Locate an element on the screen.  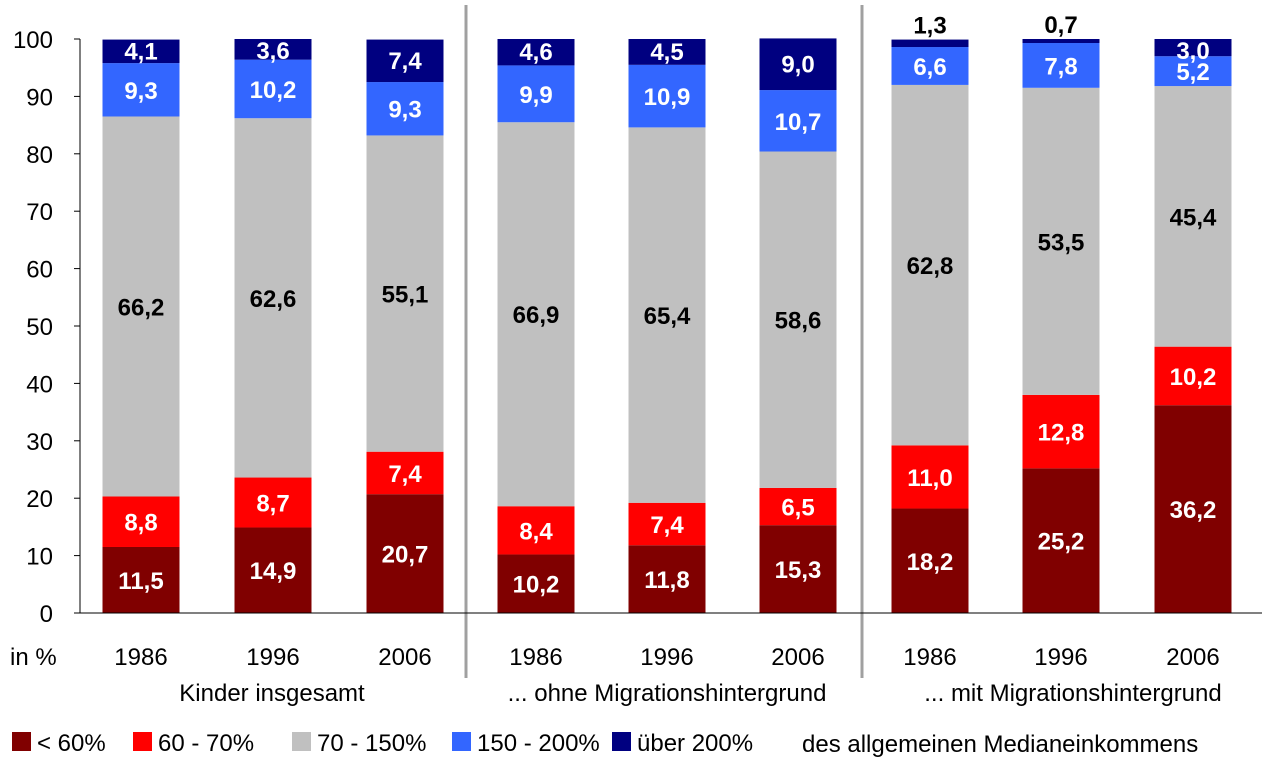
legend-suffix: des allgemeinen Medianeinkommens is located at coordinates (1000, 744).